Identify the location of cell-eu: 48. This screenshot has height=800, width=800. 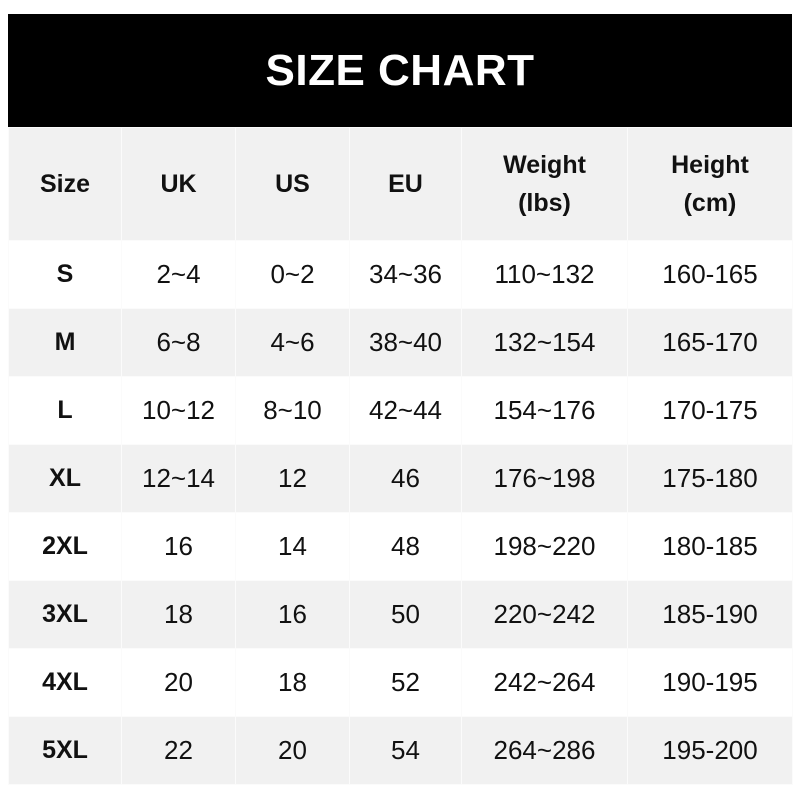
(405, 546).